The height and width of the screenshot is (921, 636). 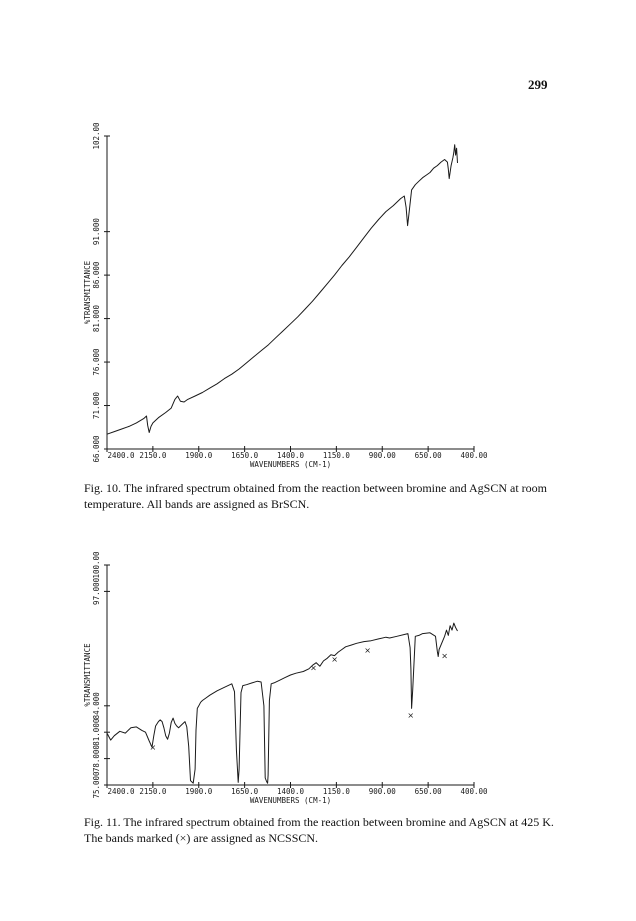 I want to click on y-tick-label: 102.00, so click(x=96, y=136).